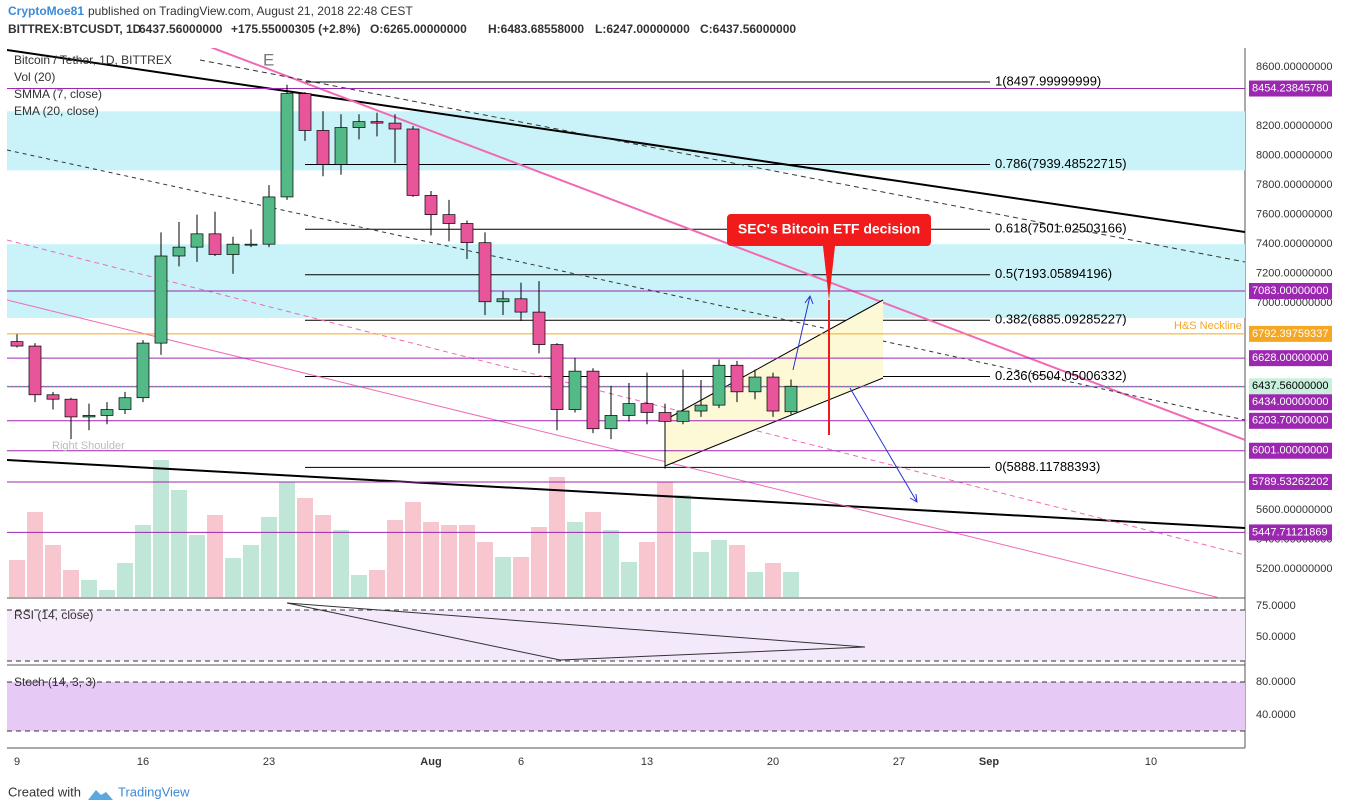 The height and width of the screenshot is (811, 1348). I want to click on arrow, so click(855, 398).